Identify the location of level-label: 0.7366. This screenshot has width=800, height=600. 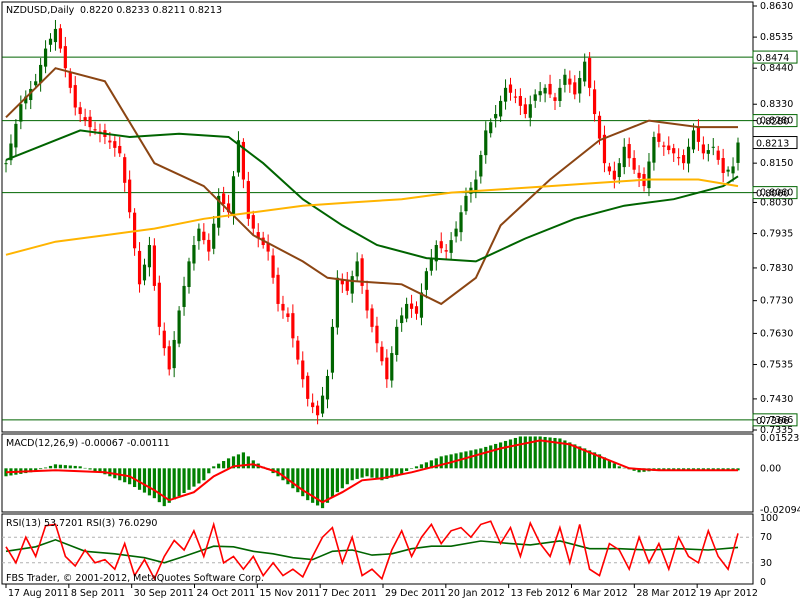
(772, 421).